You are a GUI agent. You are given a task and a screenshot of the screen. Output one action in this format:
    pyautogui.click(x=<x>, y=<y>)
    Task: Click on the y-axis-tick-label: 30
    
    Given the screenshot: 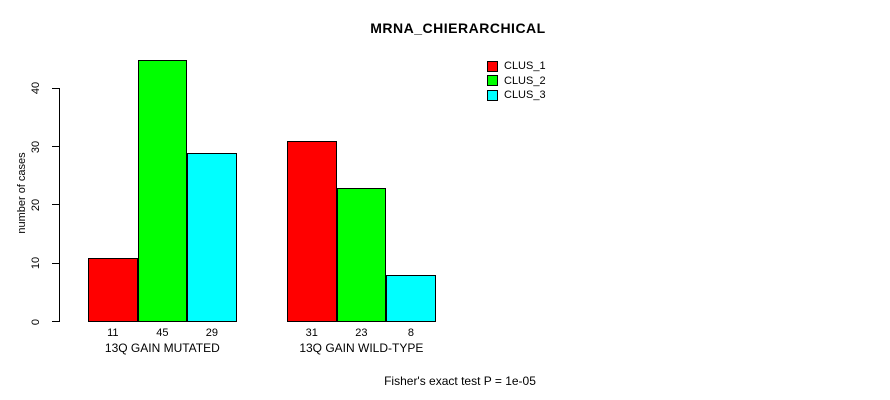 What is the action you would take?
    pyautogui.click(x=36, y=146)
    